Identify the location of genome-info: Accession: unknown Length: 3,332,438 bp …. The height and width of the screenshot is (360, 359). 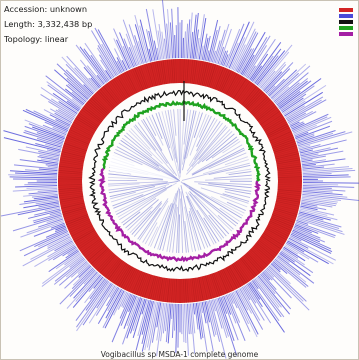
(48, 24).